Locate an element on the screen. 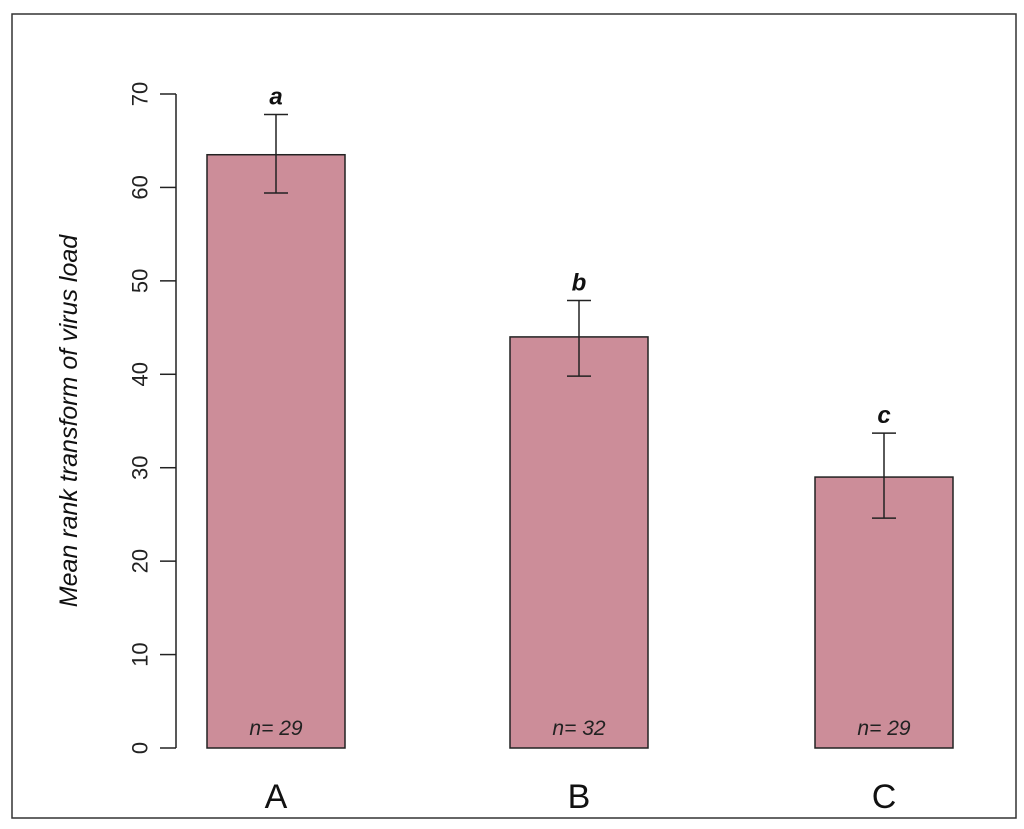 The height and width of the screenshot is (829, 1024). y-tick-label: 50 is located at coordinates (140, 281).